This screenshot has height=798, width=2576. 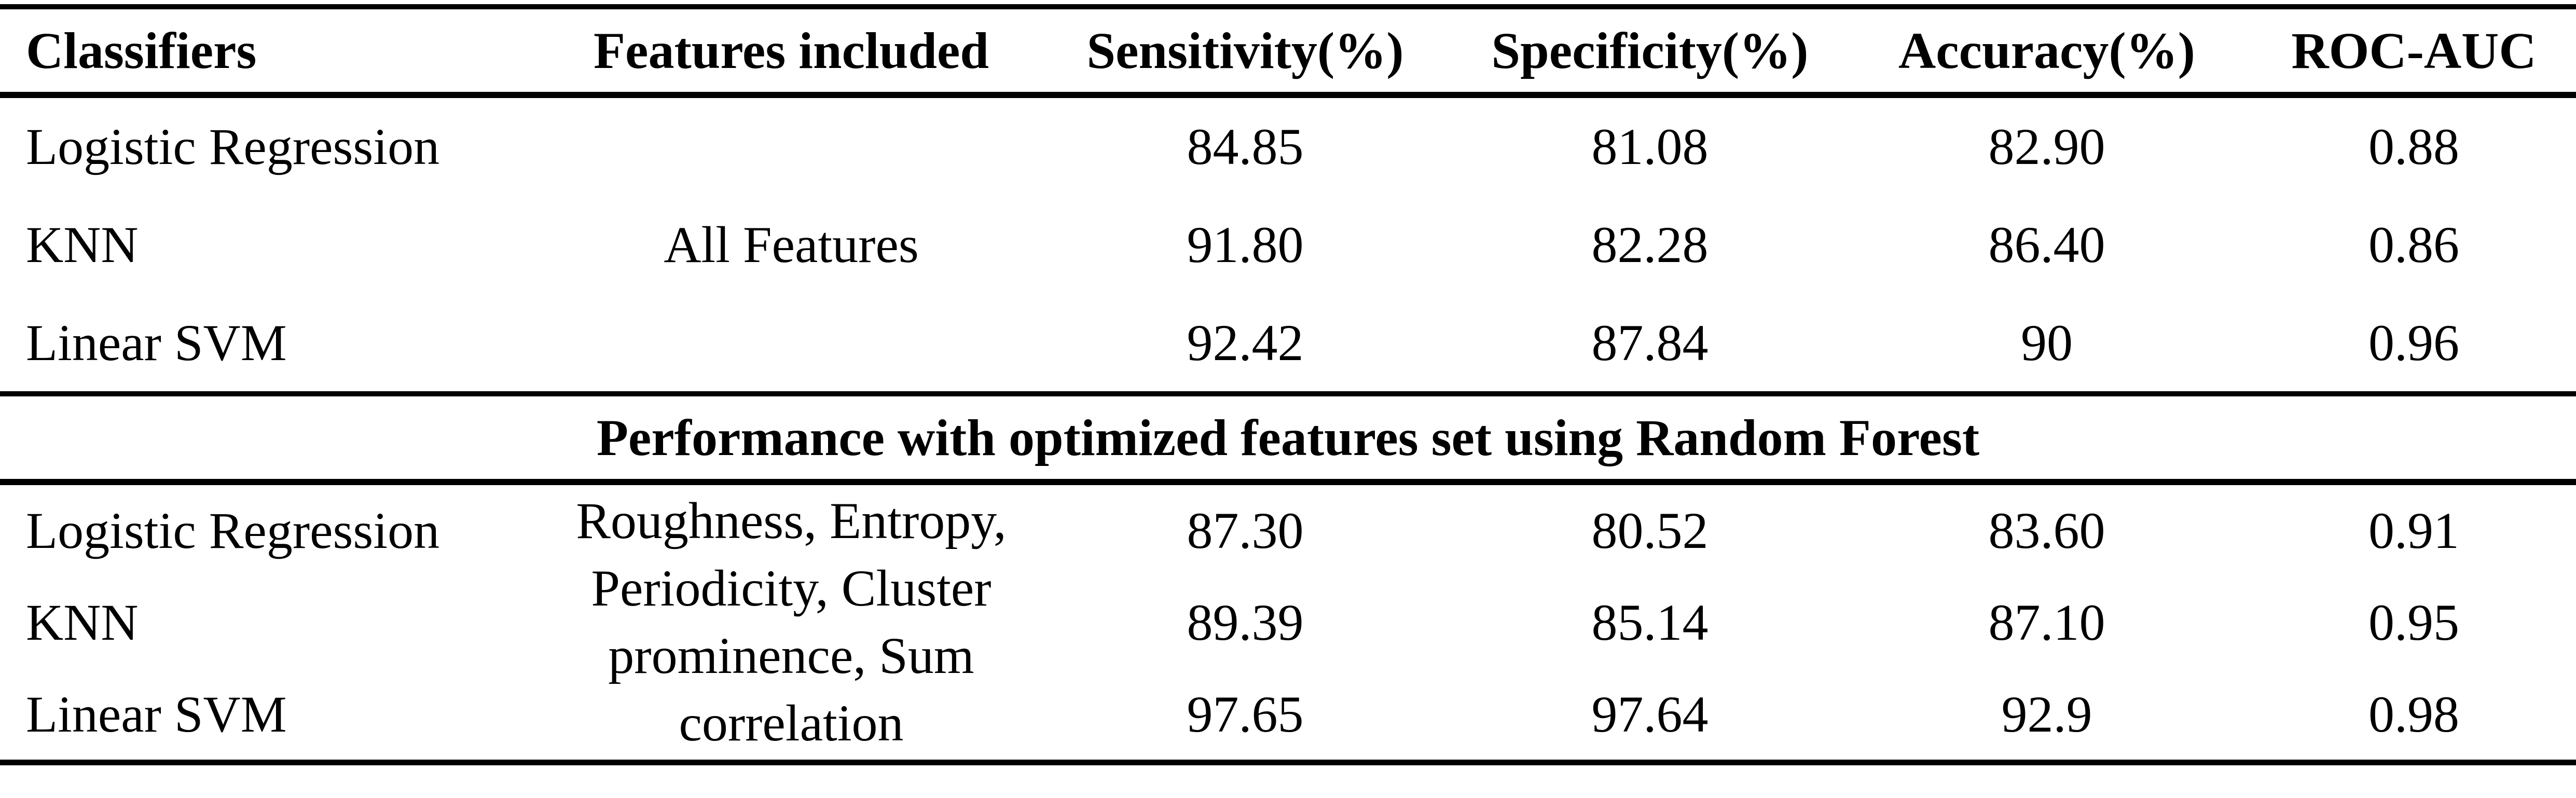 What do you see at coordinates (2046, 146) in the screenshot?
I see `accuracy-cell: 82.90` at bounding box center [2046, 146].